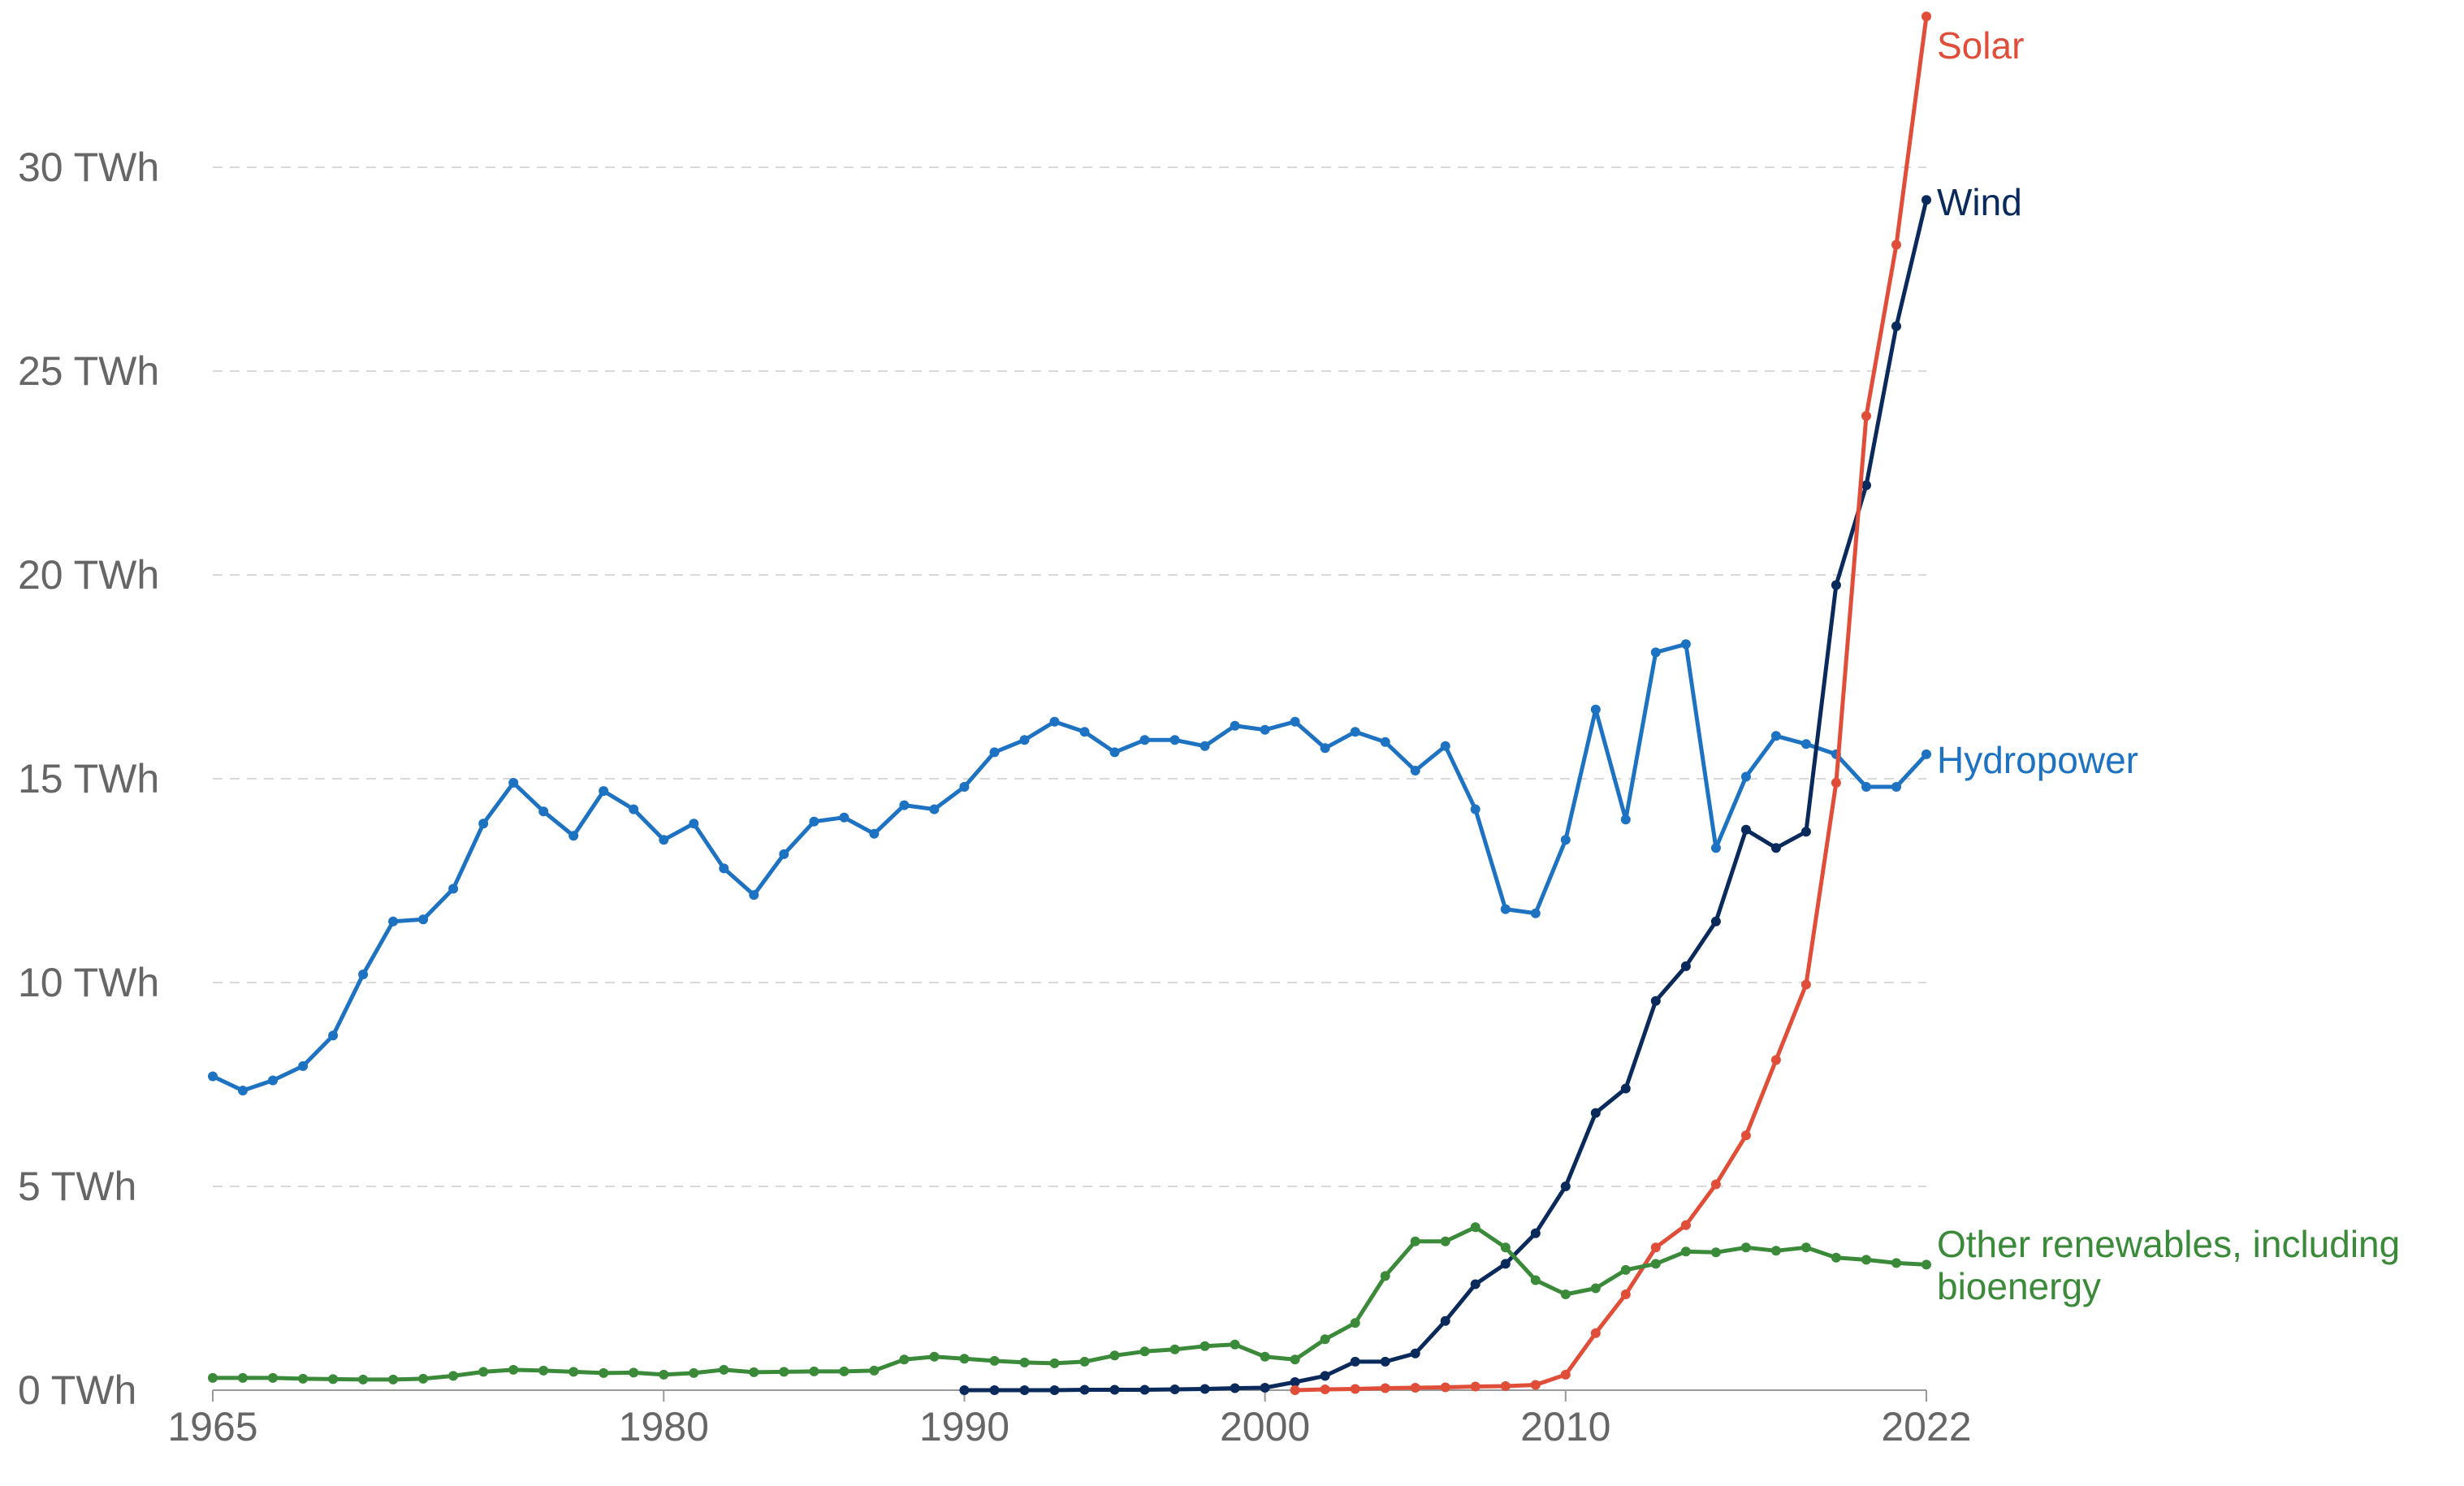  Describe the element at coordinates (88, 575) in the screenshot. I see `y-tick-label: 20 TWh` at that location.